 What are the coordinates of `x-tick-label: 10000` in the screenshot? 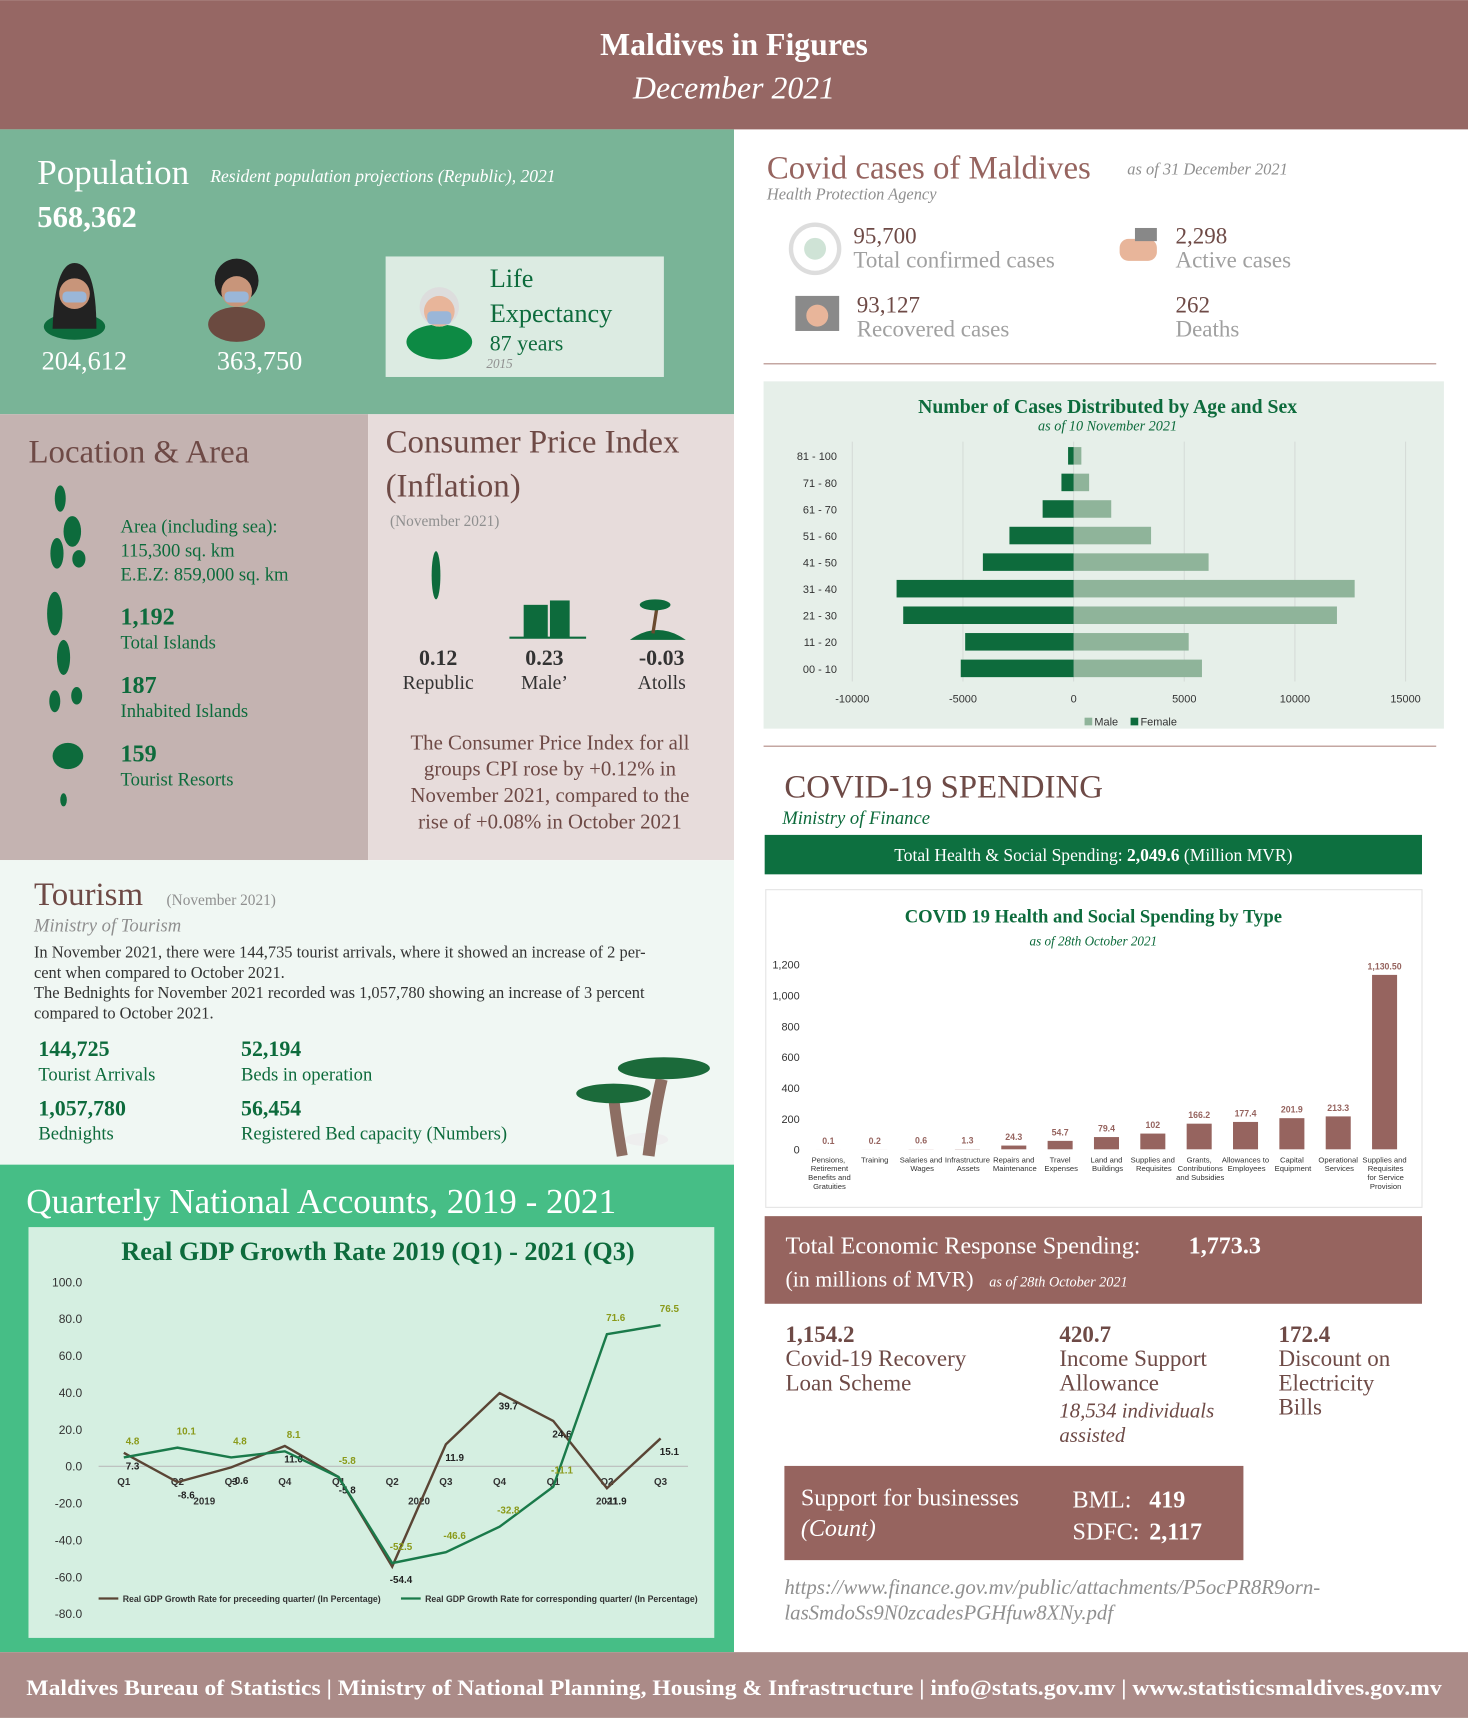 It's located at (1295, 699).